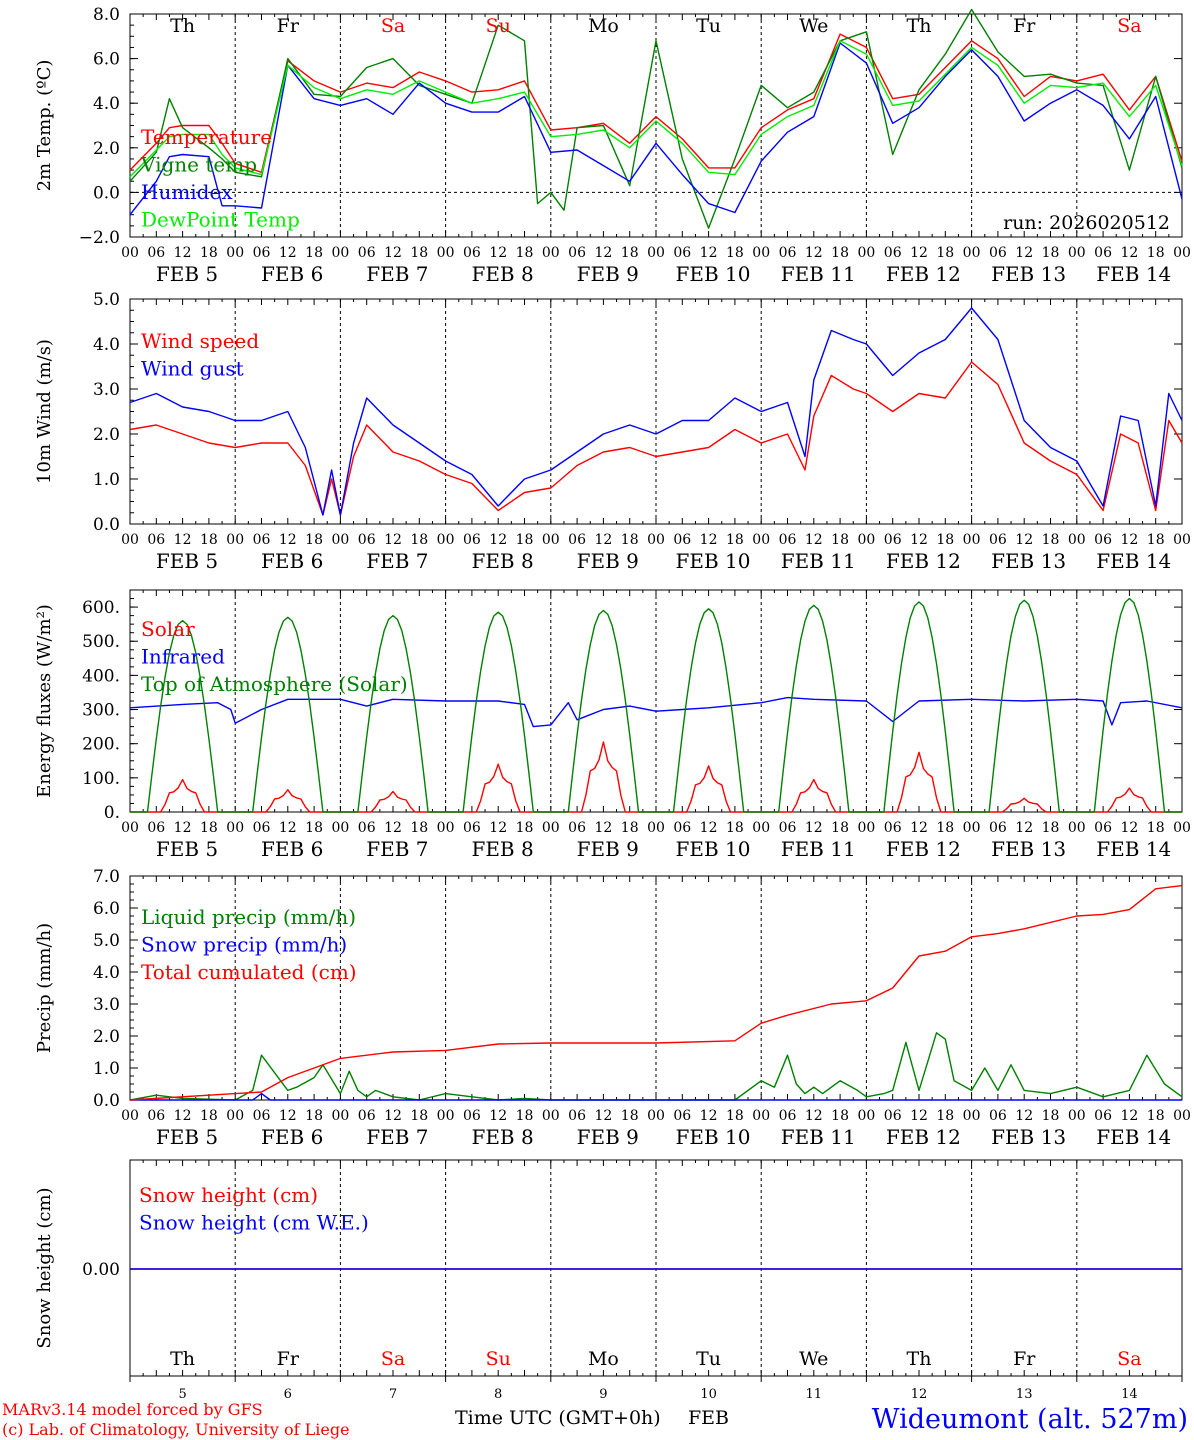 The image size is (1194, 1440). Describe the element at coordinates (813, 26) in the screenshot. I see `day-name: We` at that location.